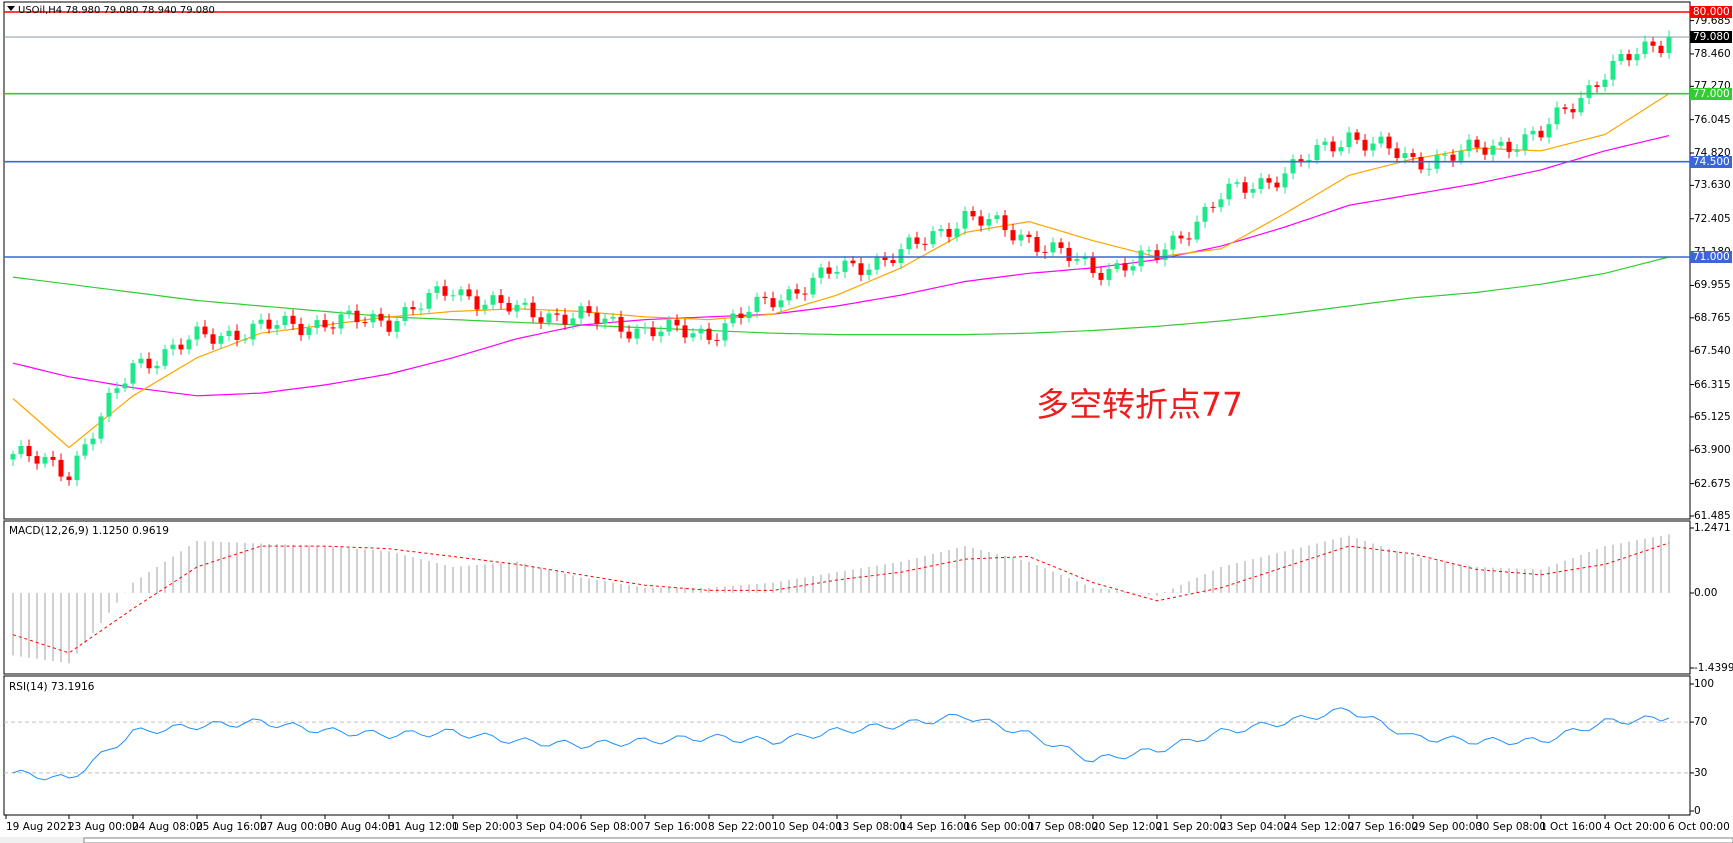  What do you see at coordinates (1712, 53) in the screenshot?
I see `price-tick-label: 78.460` at bounding box center [1712, 53].